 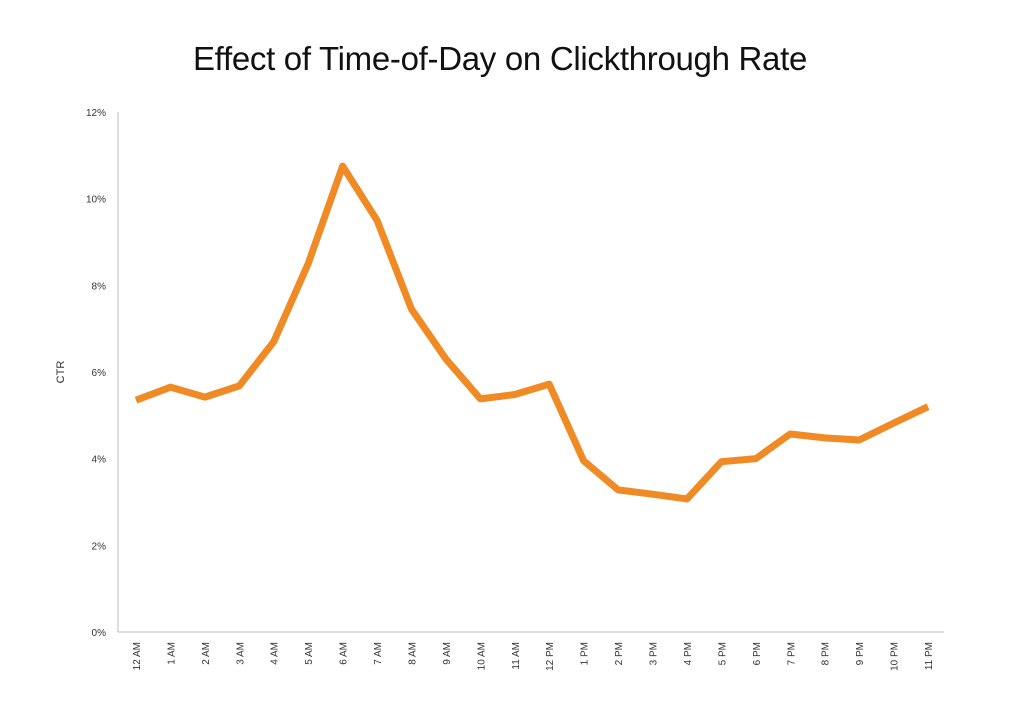 I want to click on x-tick-label: 9 PM, so click(x=860, y=653).